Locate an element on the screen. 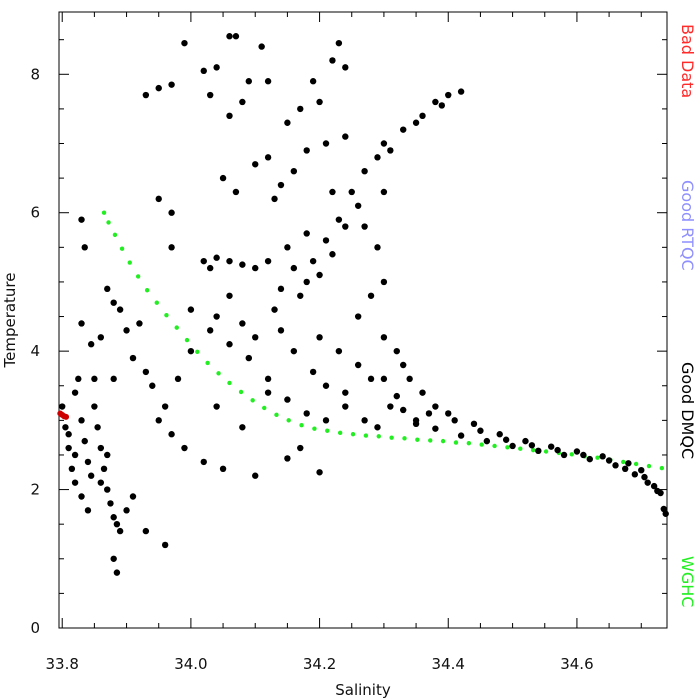 The width and height of the screenshot is (700, 700). legend-good-rtqc: Good RTQC is located at coordinates (687, 225).